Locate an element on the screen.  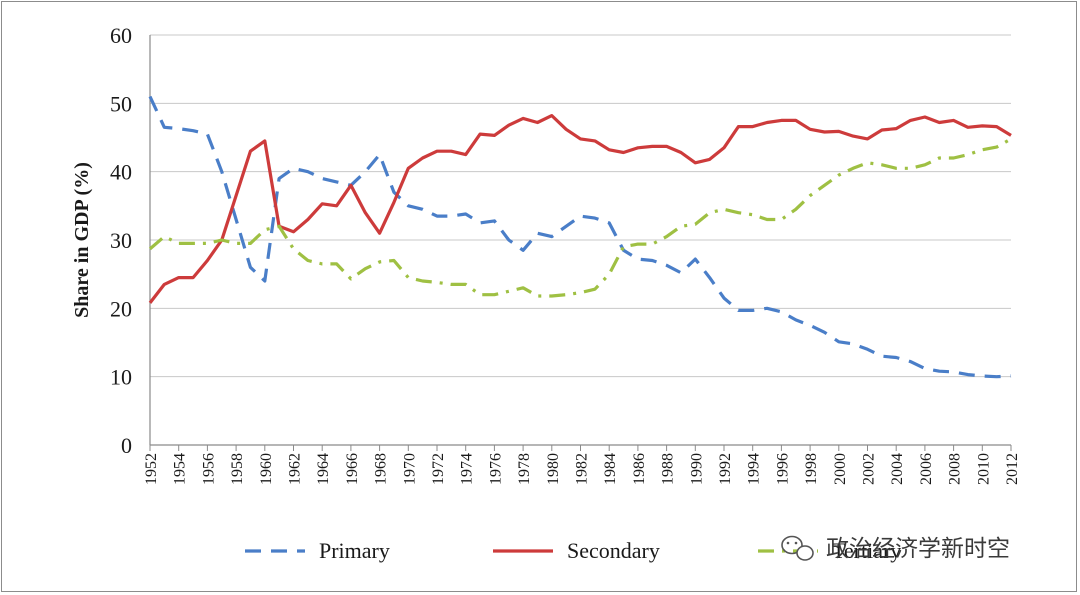
x-tick-label: 1994 is located at coordinates (754, 469).